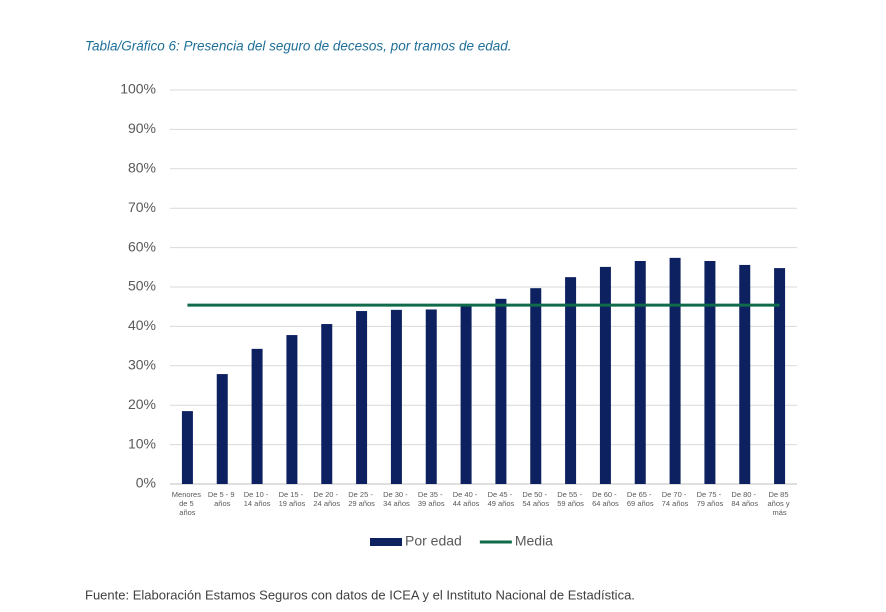 This screenshot has height=612, width=886. Describe the element at coordinates (292, 499) in the screenshot. I see `x-tick-label: De 15 - 19 años` at that location.